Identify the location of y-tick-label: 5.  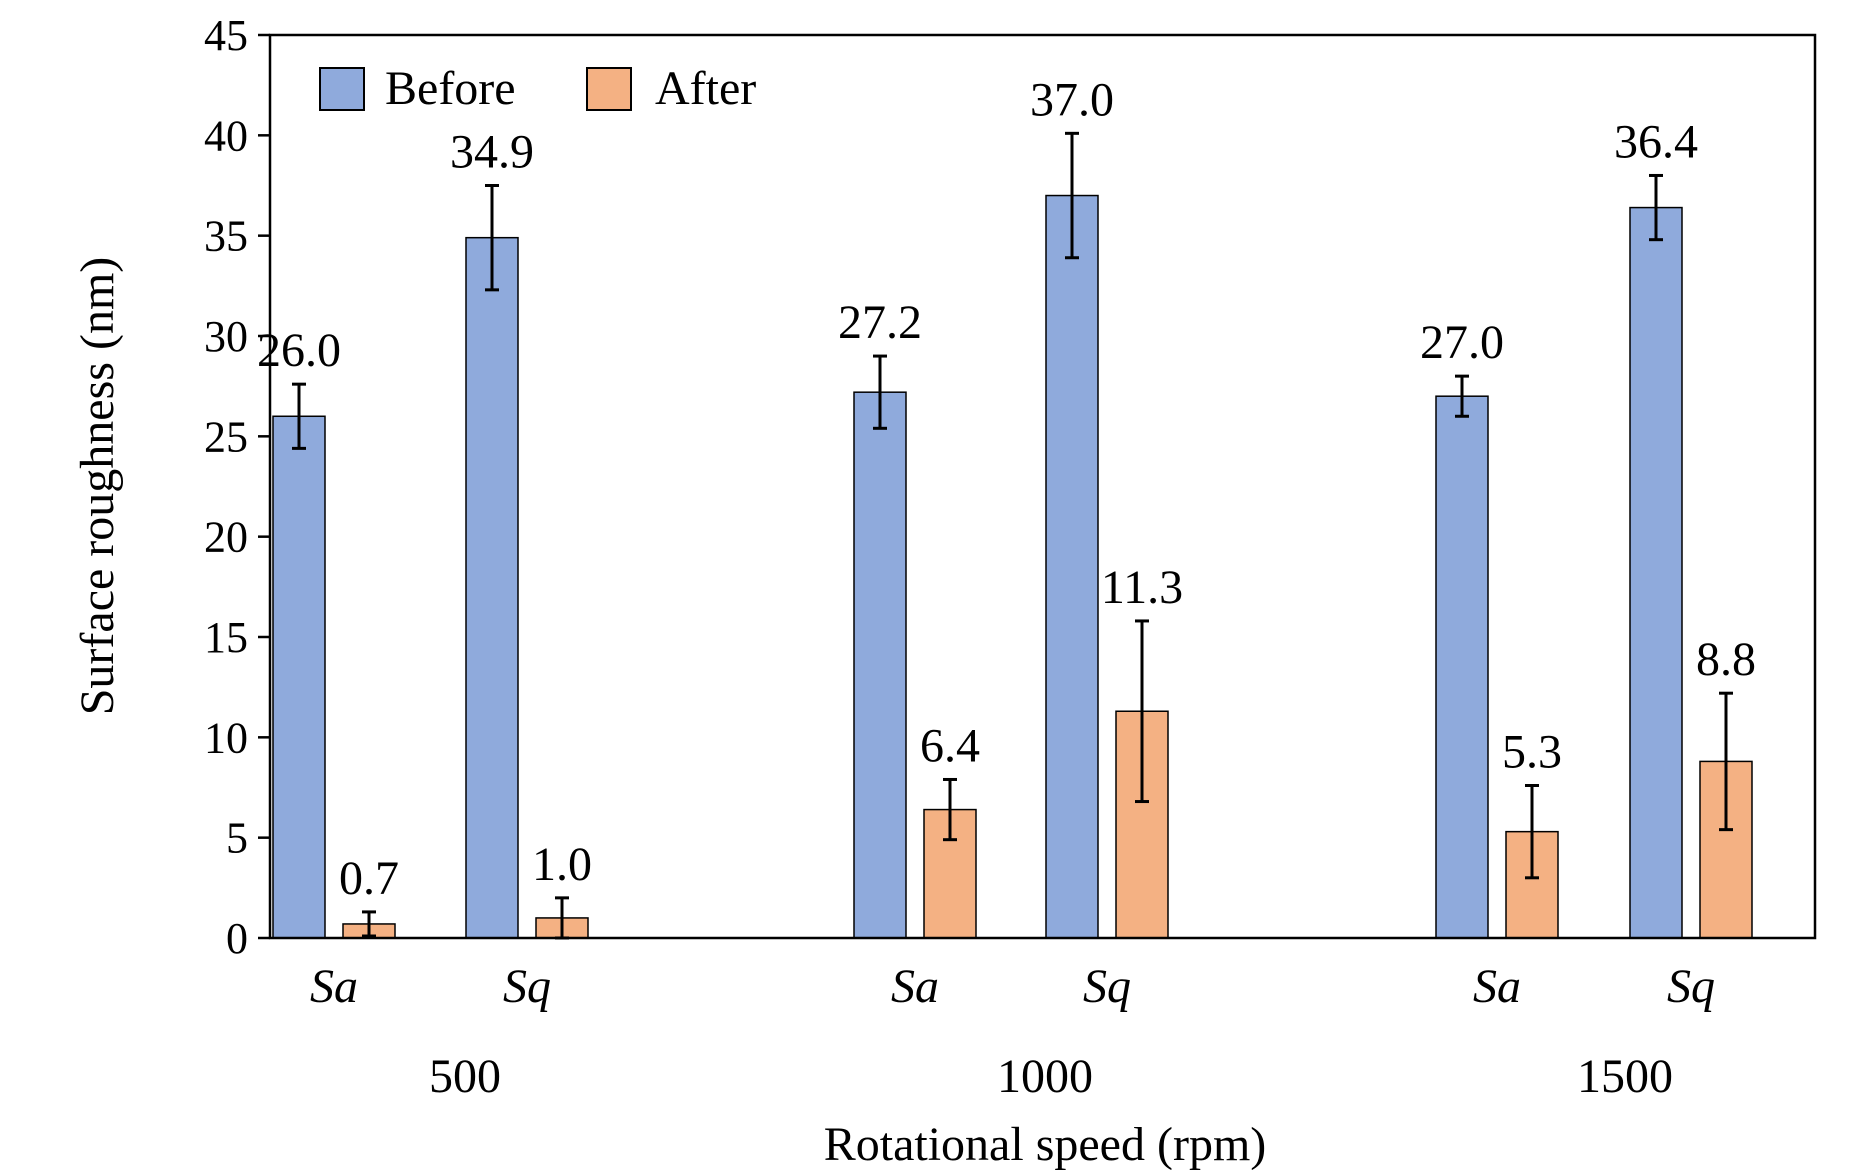
(237, 838).